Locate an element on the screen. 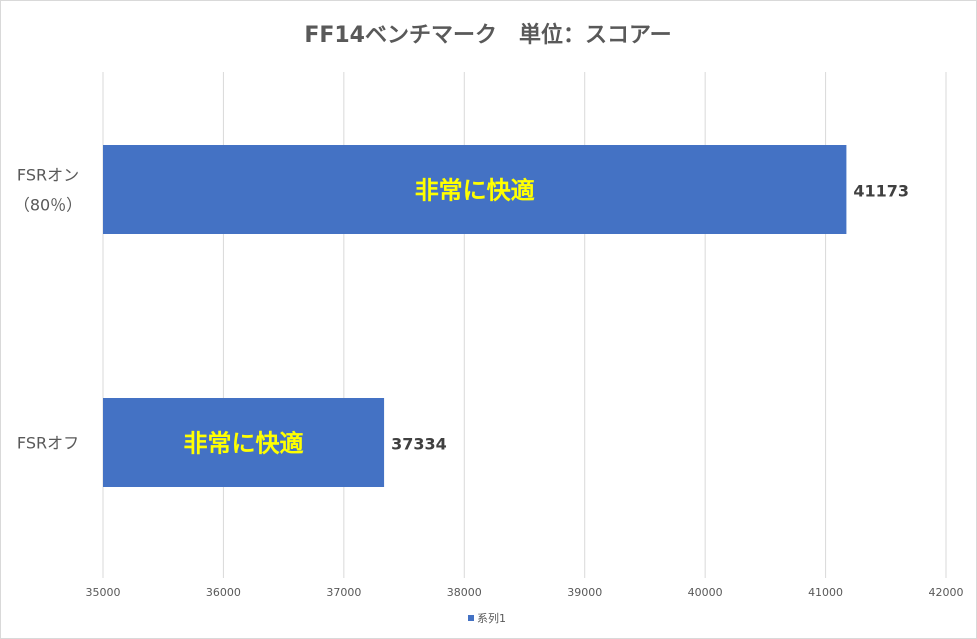 This screenshot has width=977, height=639. data-label: 37334 is located at coordinates (419, 444).